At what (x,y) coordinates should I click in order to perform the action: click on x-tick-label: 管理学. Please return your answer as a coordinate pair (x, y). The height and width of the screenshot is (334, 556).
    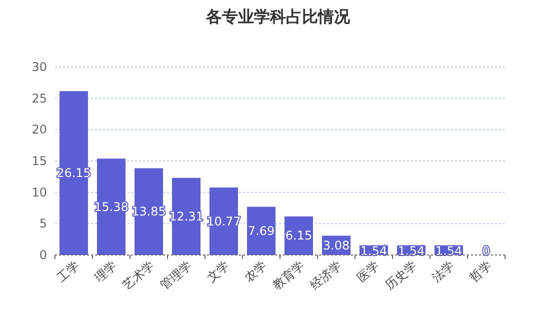
    Looking at the image, I should click on (176, 275).